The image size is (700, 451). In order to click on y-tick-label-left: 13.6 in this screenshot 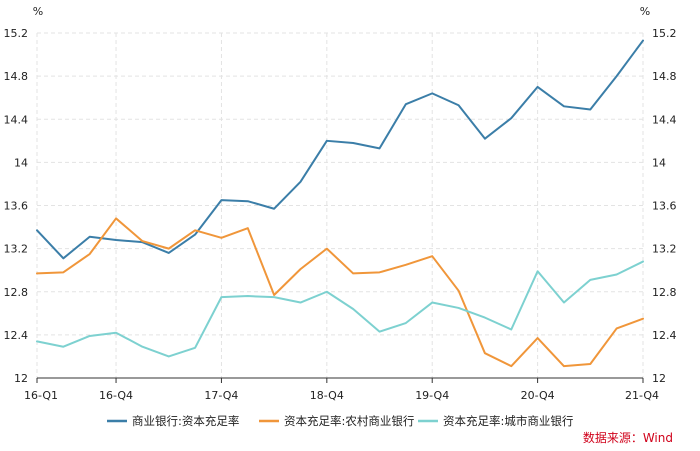, I will do `click(16, 206)`.